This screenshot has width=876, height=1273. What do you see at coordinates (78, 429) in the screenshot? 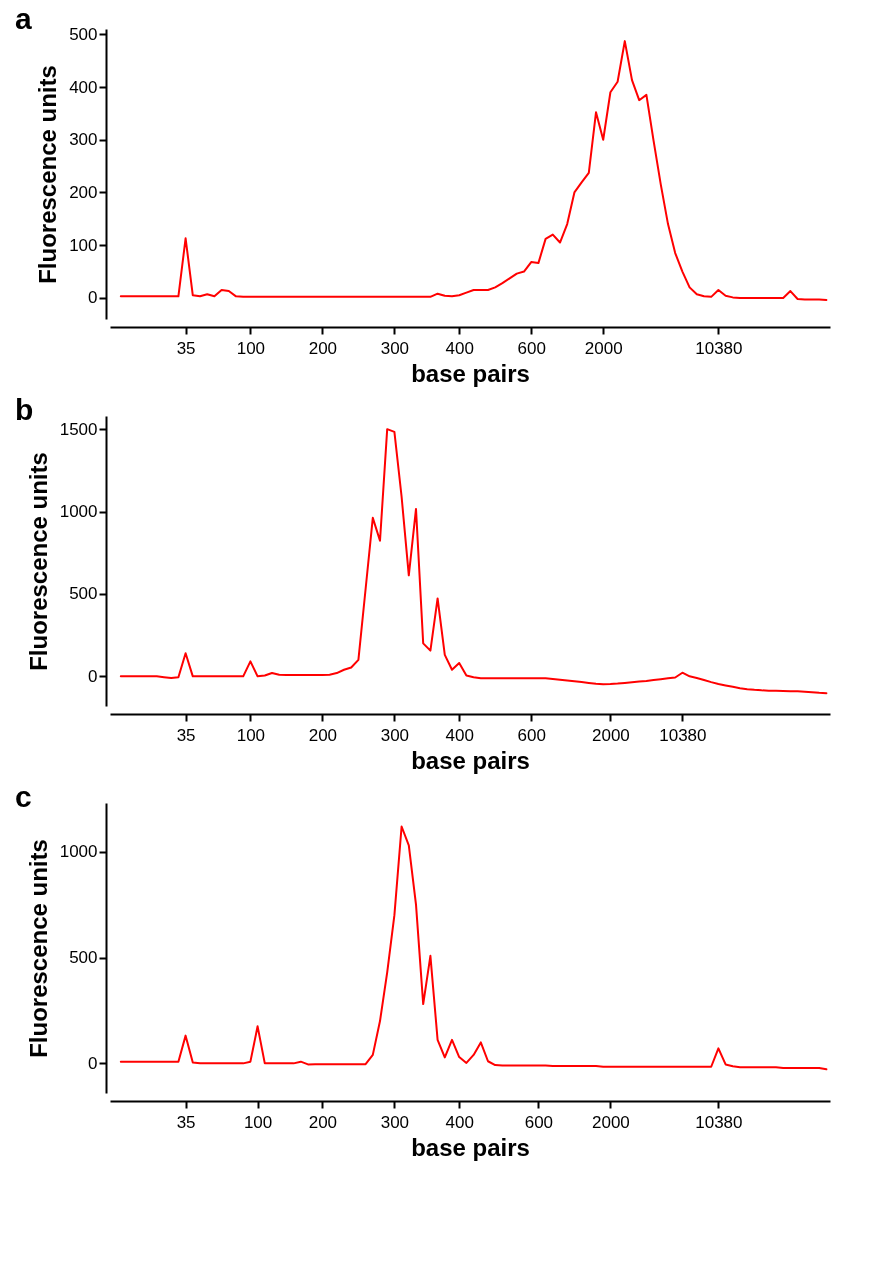
I see `y-tick-label: 1500` at bounding box center [78, 429].